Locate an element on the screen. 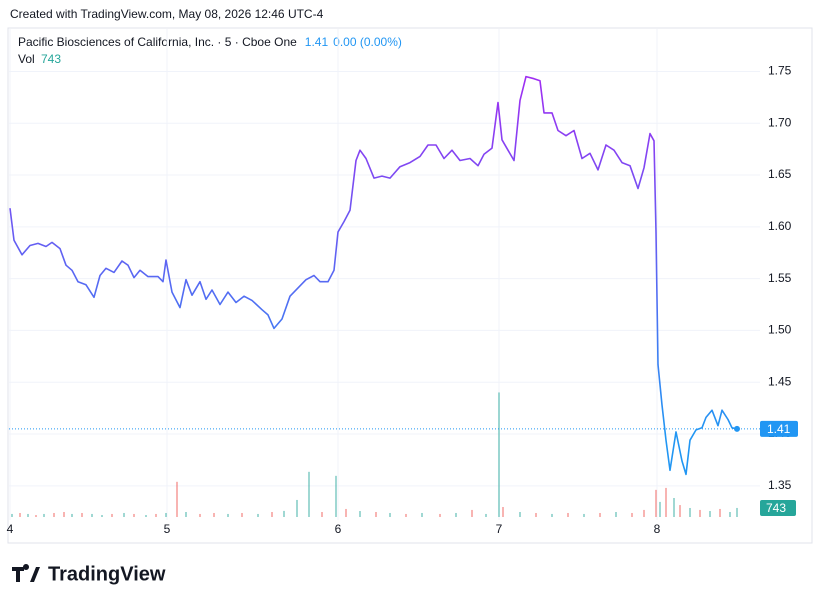 The width and height of the screenshot is (822, 609). y-tick-label: 1.60 is located at coordinates (780, 226).